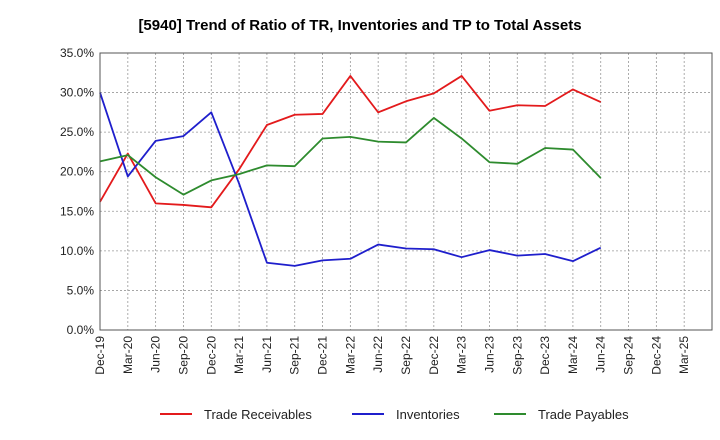 This screenshot has height=440, width=720. What do you see at coordinates (81, 330) in the screenshot?
I see `y-tick-label: 0.0%` at bounding box center [81, 330].